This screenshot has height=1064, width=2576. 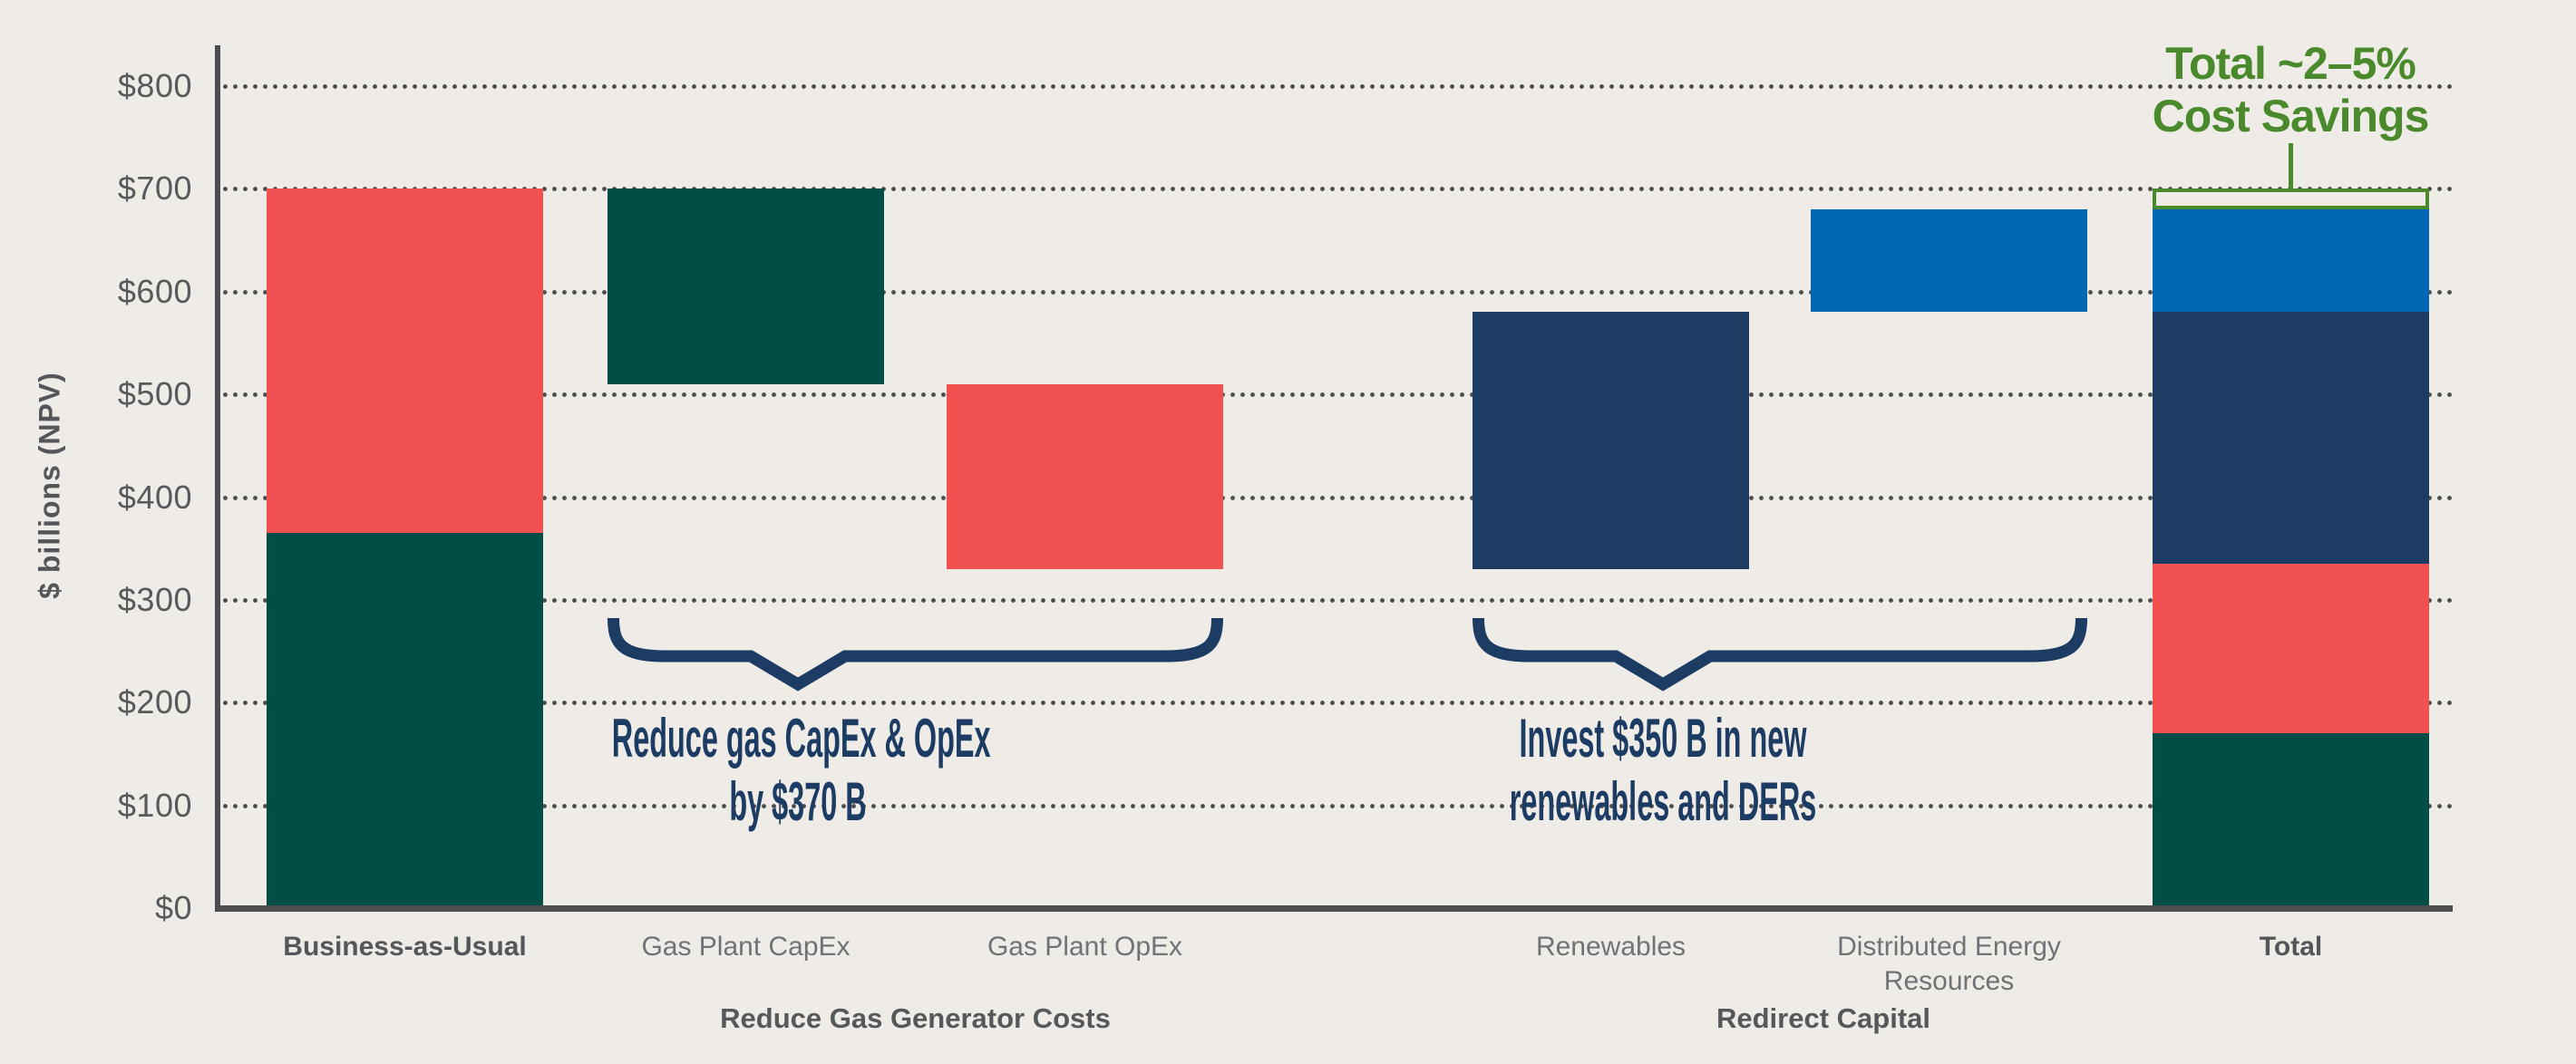 I want to click on category-label-line: Gas Plant CapEx, so click(x=746, y=947).